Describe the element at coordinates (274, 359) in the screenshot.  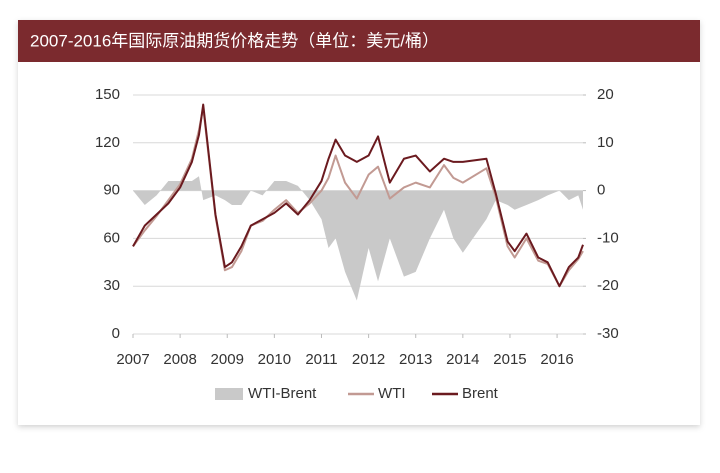
I see `x-tick-label: 2010` at that location.